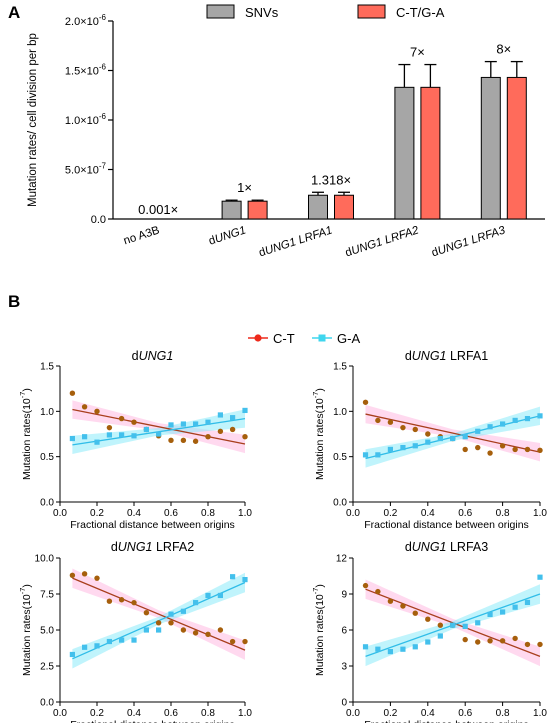  What do you see at coordinates (244, 187) in the screenshot?
I see `fold-change-annotation: 1×` at bounding box center [244, 187].